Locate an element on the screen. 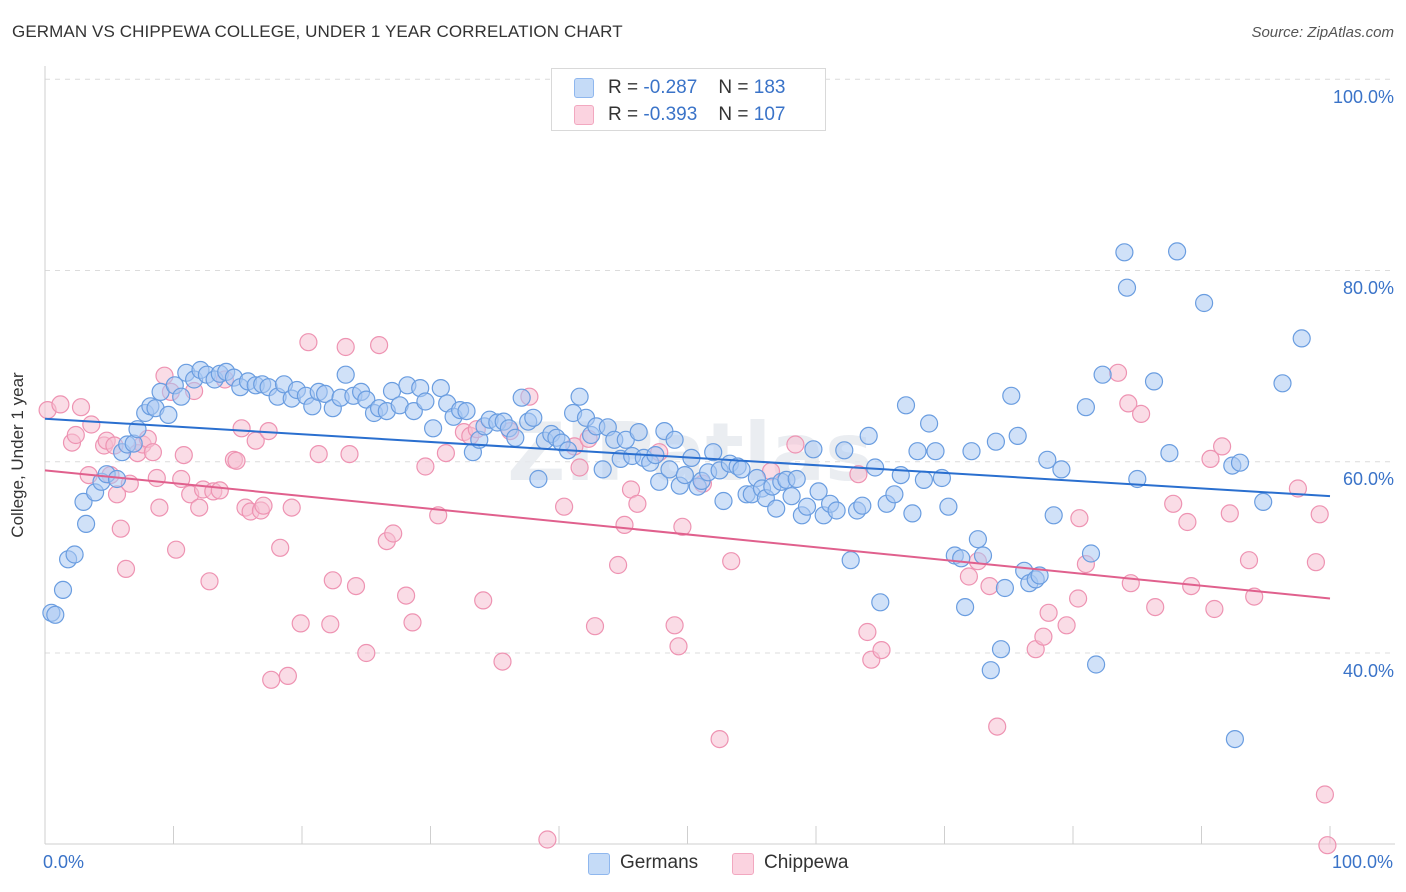  chippewa-swatch is located at coordinates (584, 115).